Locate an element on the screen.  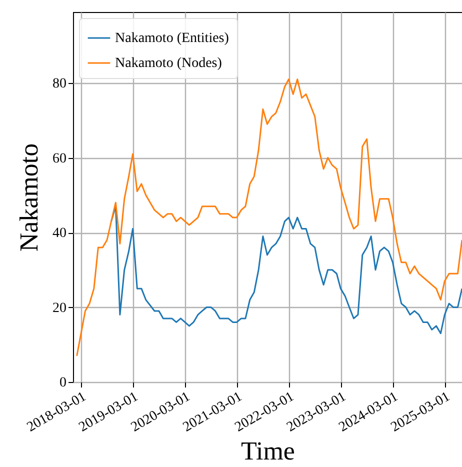
y-axis-title: Nakamoto is located at coordinates (29, 197).